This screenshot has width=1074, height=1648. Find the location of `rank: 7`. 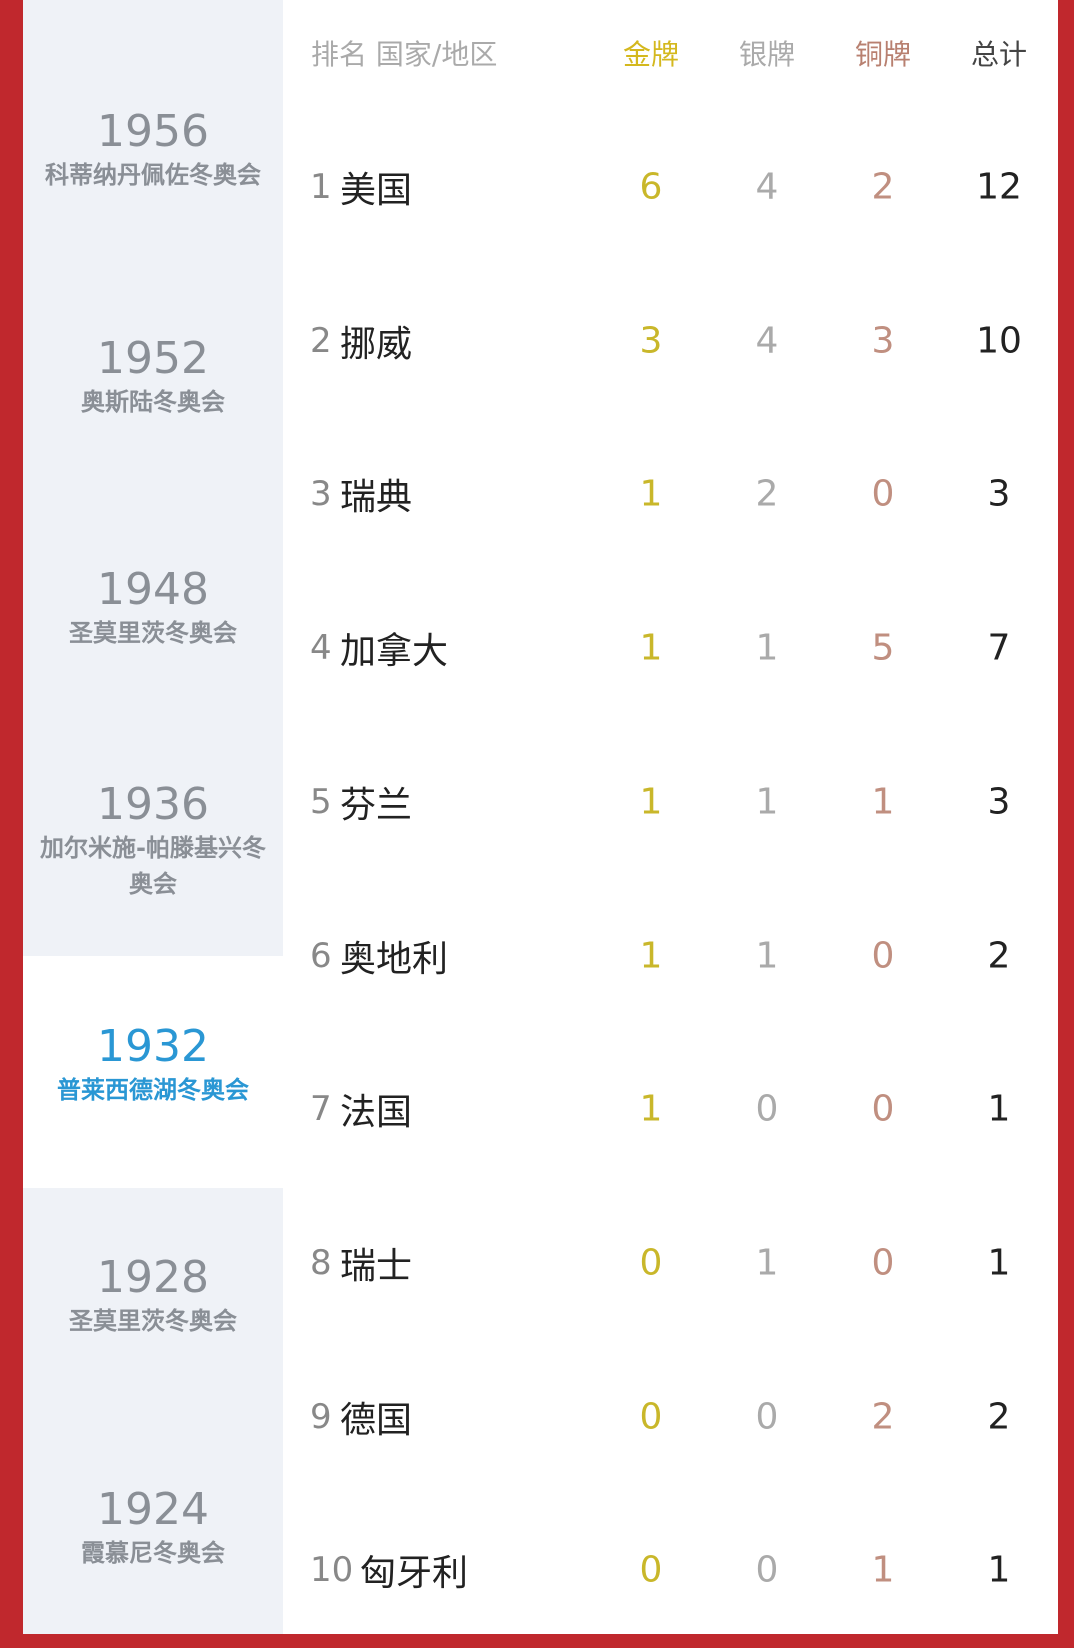

rank: 7 is located at coordinates (321, 1109).